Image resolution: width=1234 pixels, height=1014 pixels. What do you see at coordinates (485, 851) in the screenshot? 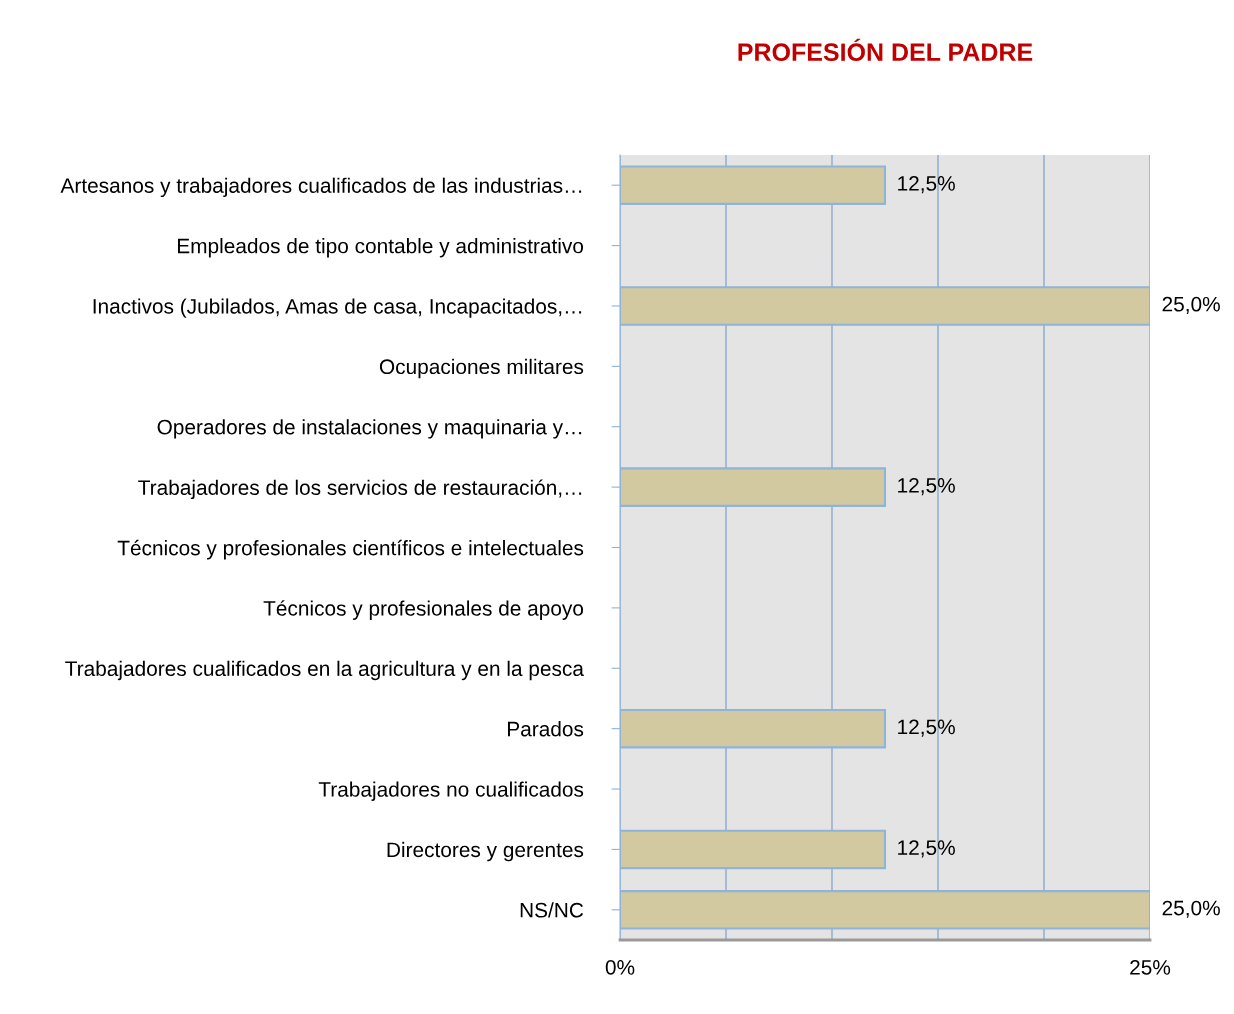
I see `y-tick-label: Directores y gerentes` at bounding box center [485, 851].